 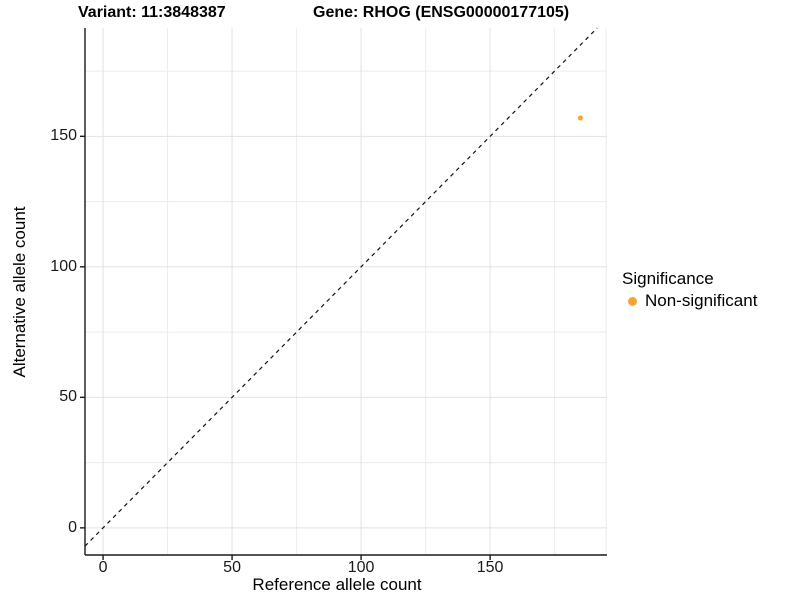 What do you see at coordinates (632, 301) in the screenshot?
I see `legend-key-dot-icon` at bounding box center [632, 301].